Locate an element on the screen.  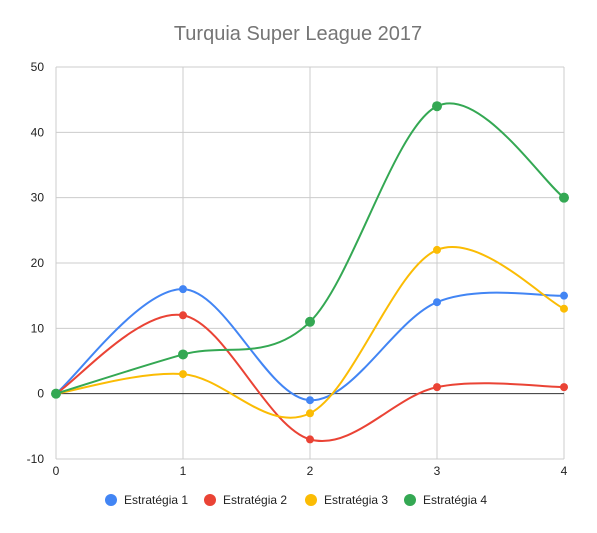
x-tick-label: 4 is located at coordinates (564, 471).